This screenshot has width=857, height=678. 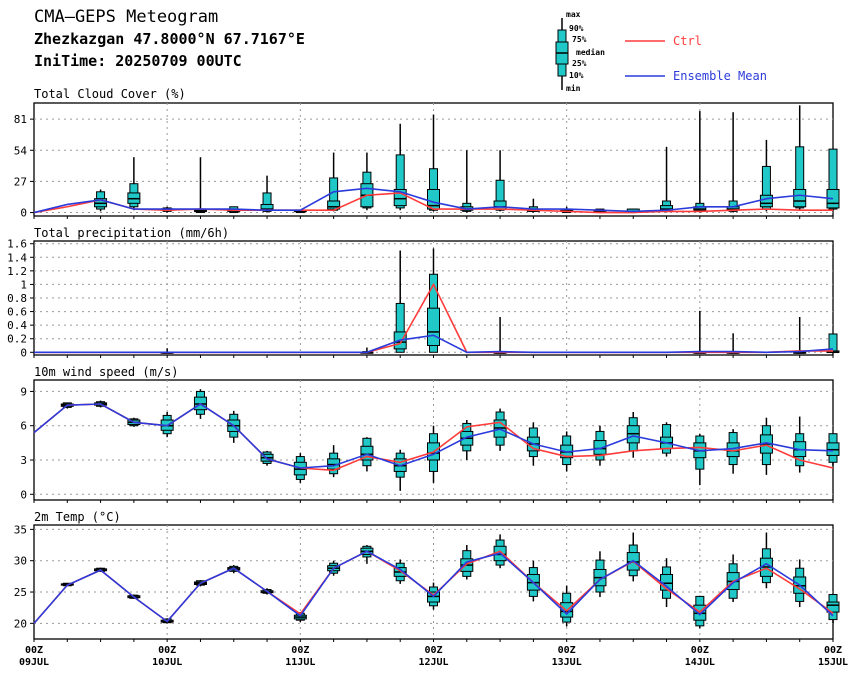 I want to click on y-tick-label: 0.6, so click(x=17, y=312).